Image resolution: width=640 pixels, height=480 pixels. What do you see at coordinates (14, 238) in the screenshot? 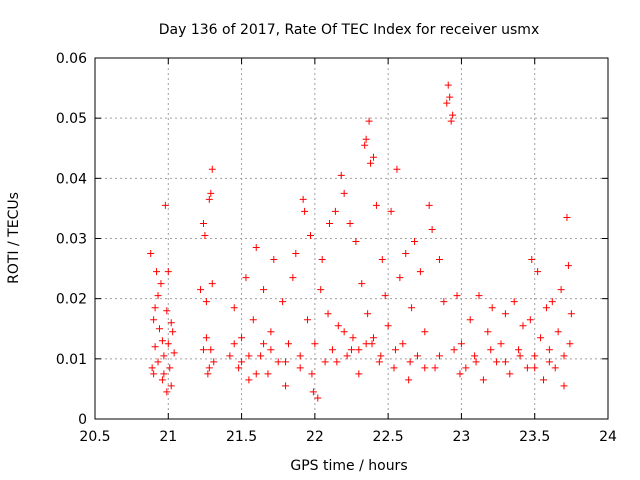
I see `y-axis-label: ROTI / TECUs` at bounding box center [14, 238].